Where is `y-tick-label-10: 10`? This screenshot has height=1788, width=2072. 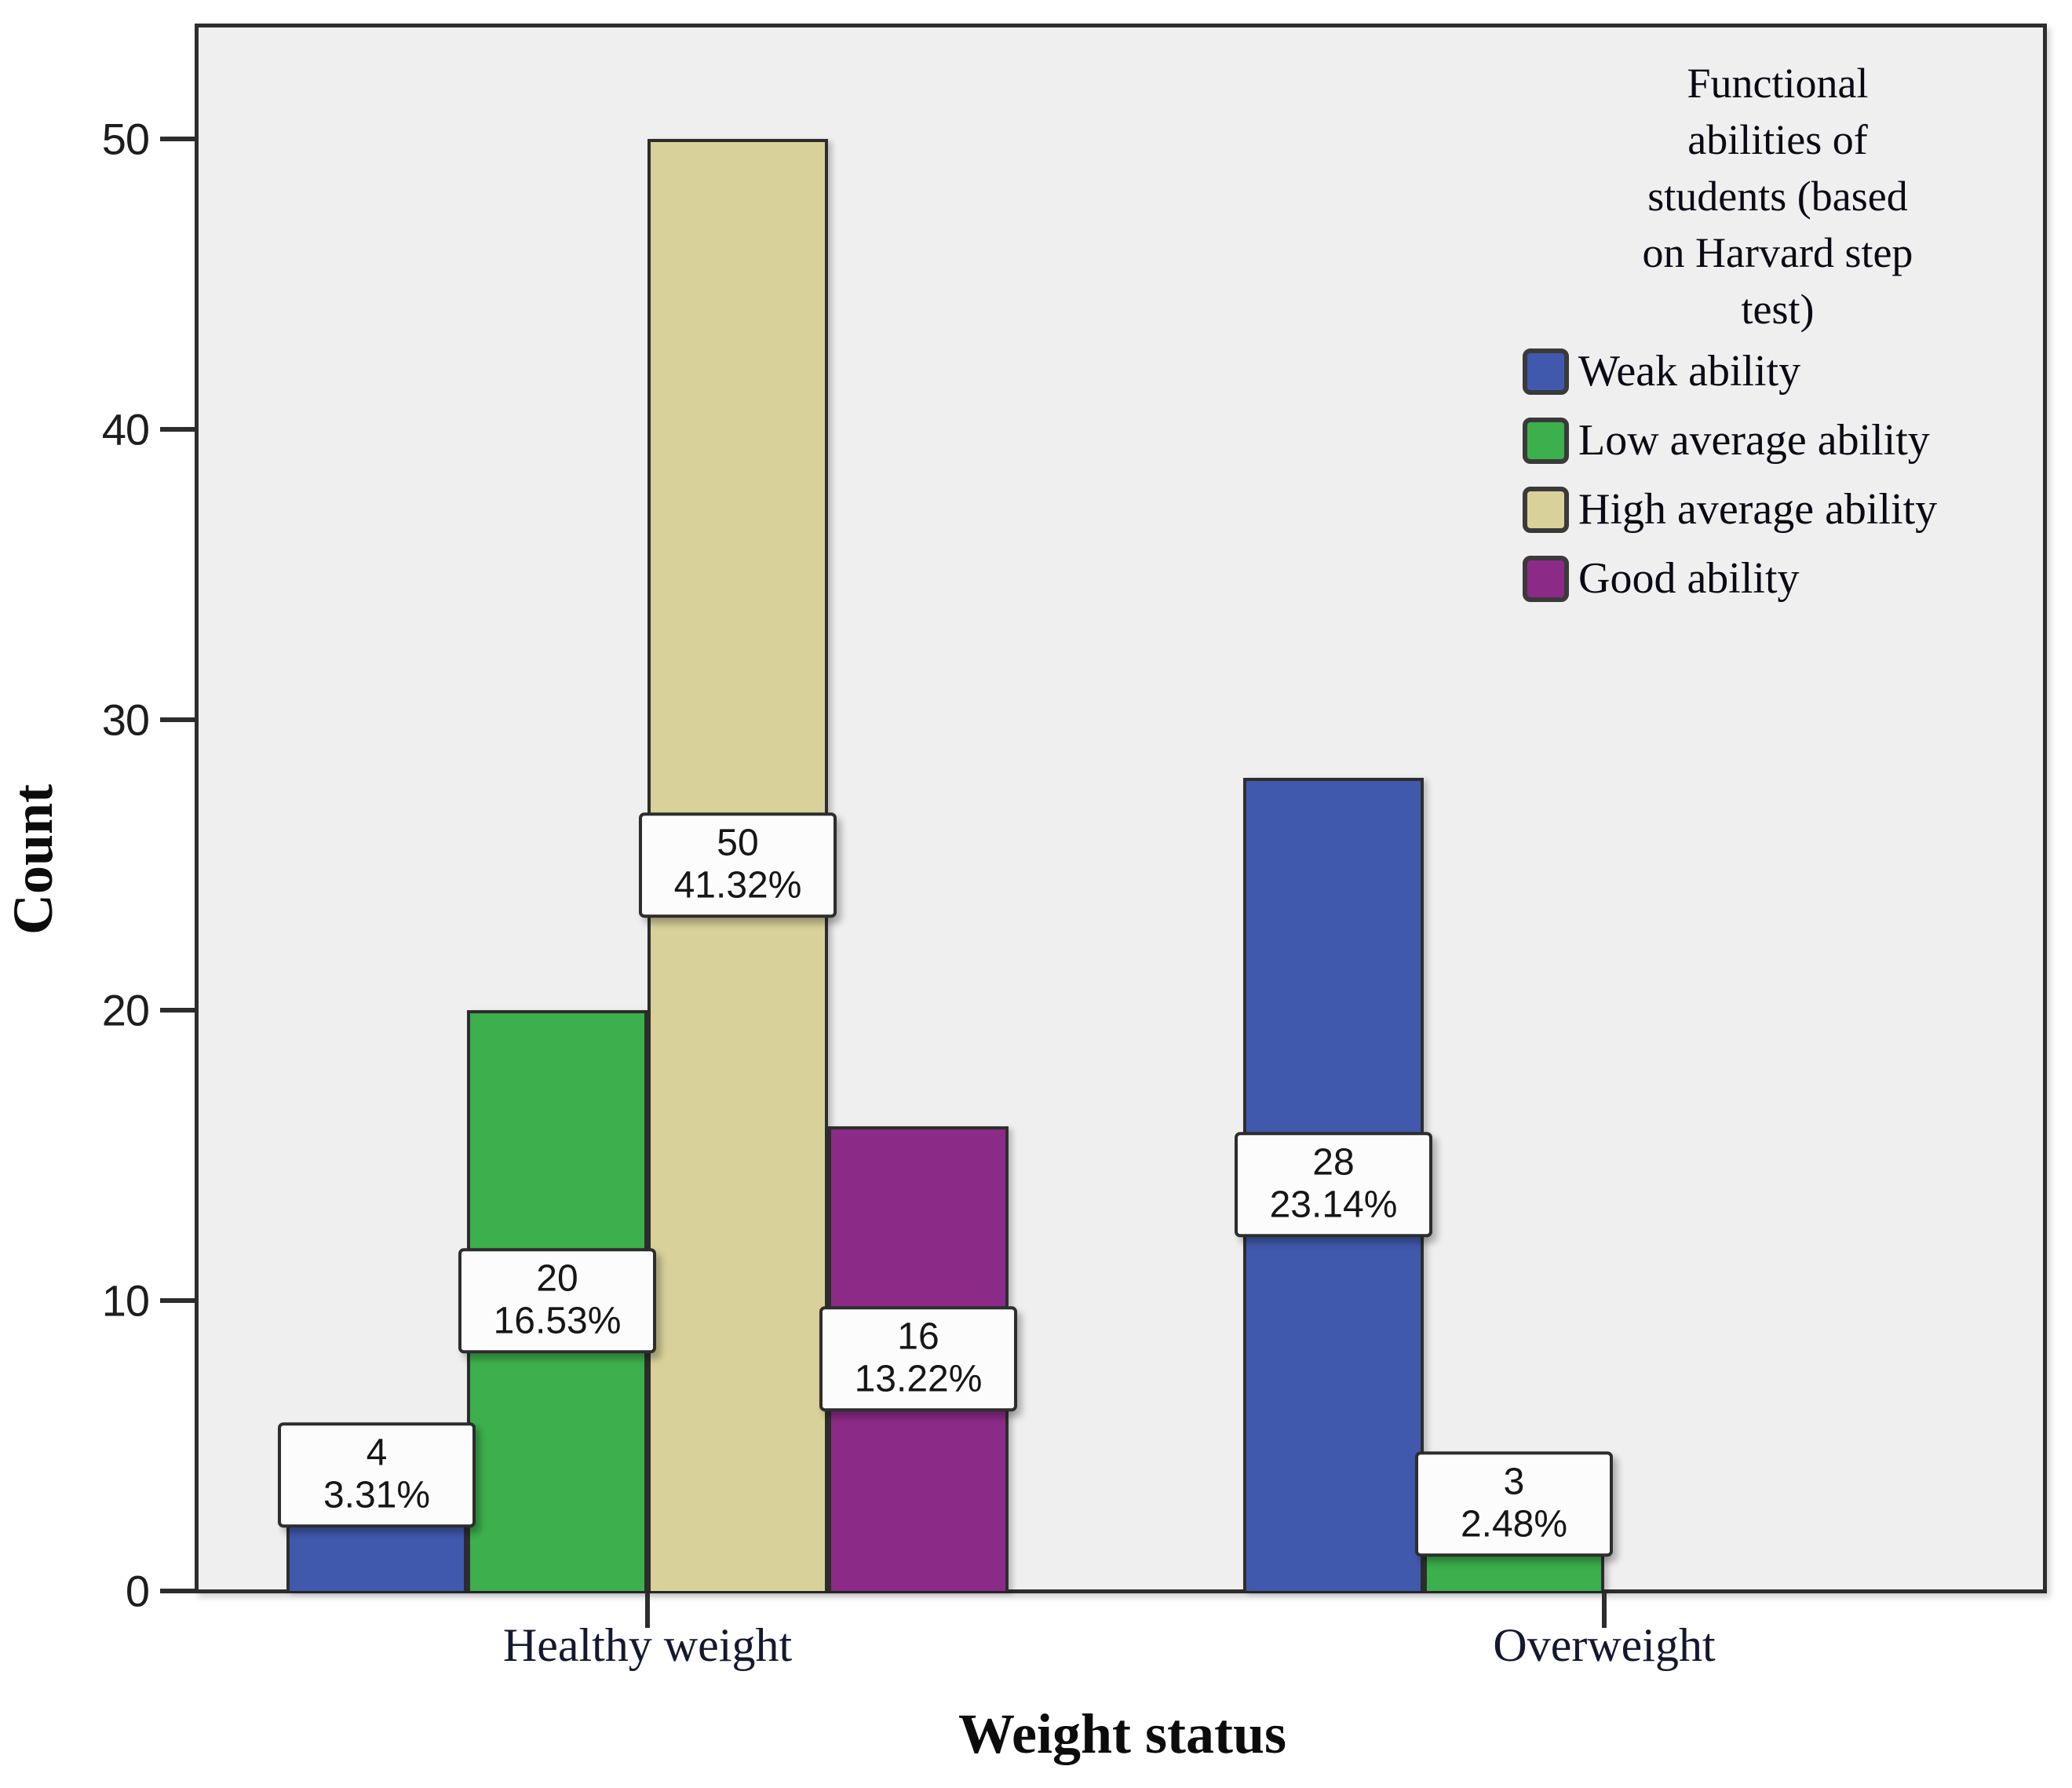 y-tick-label-10: 10 is located at coordinates (125, 1300).